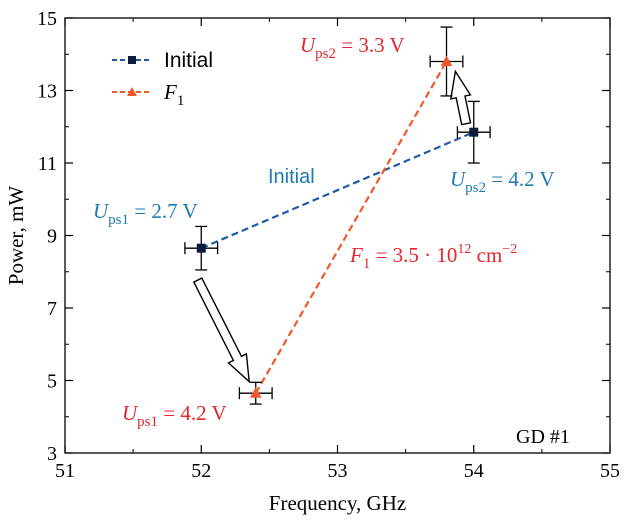  What do you see at coordinates (337, 503) in the screenshot?
I see `x-axis-label: Frequency, GHz` at bounding box center [337, 503].